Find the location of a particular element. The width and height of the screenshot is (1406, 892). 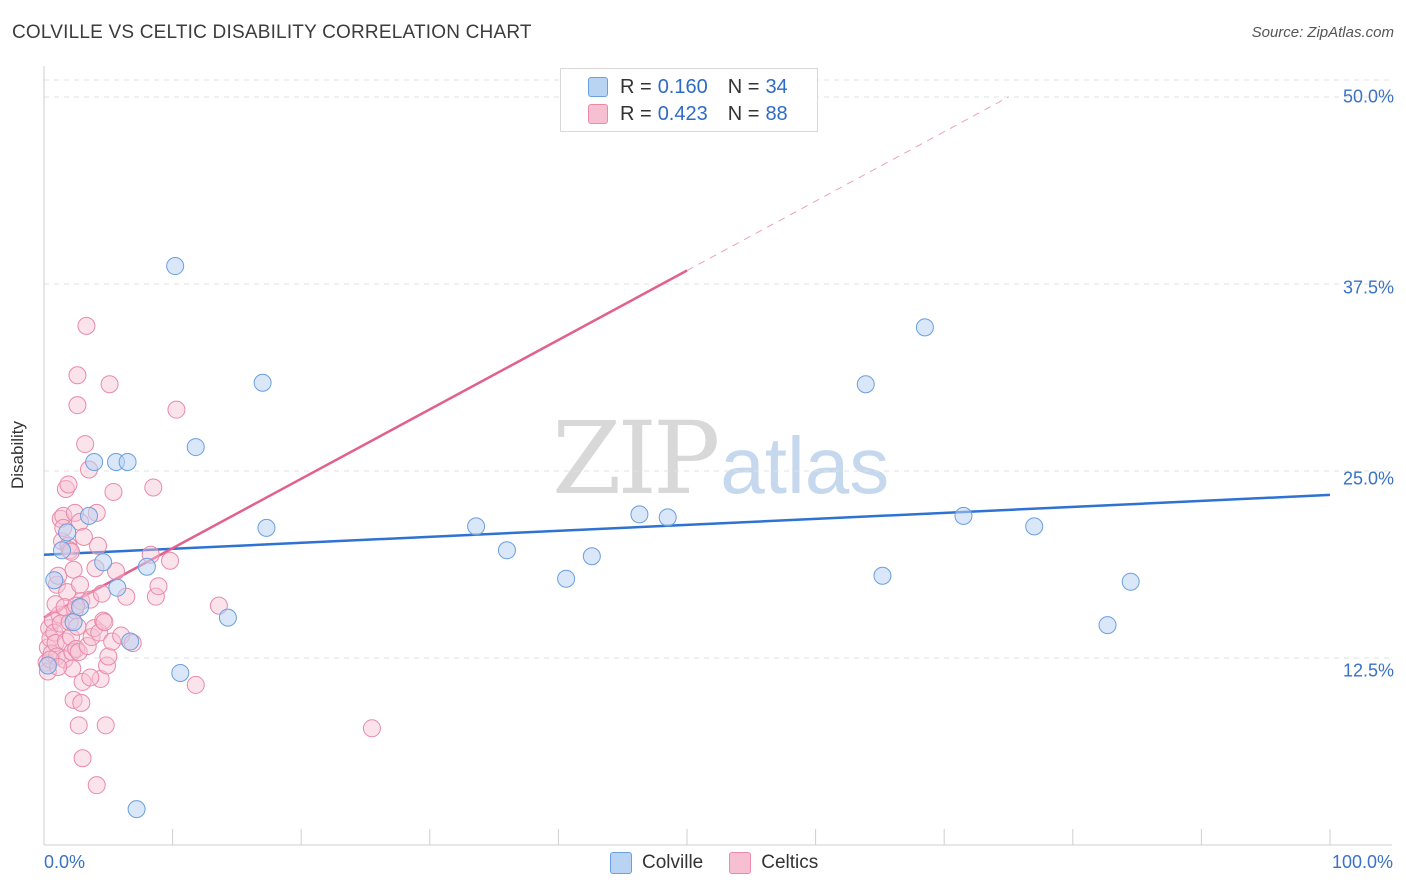

y-tick-label-12-5: 12.5% is located at coordinates (1368, 670).